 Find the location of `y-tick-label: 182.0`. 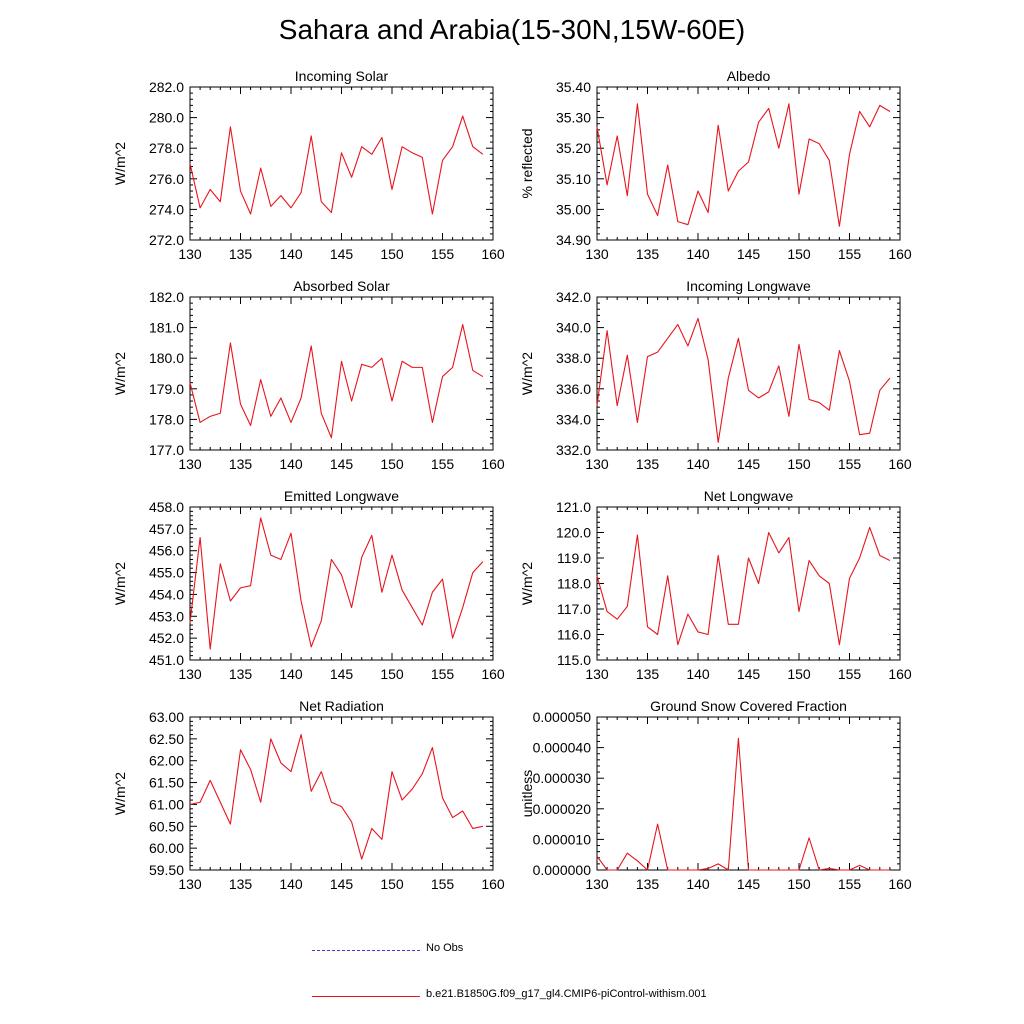

y-tick-label: 182.0 is located at coordinates (166, 297).